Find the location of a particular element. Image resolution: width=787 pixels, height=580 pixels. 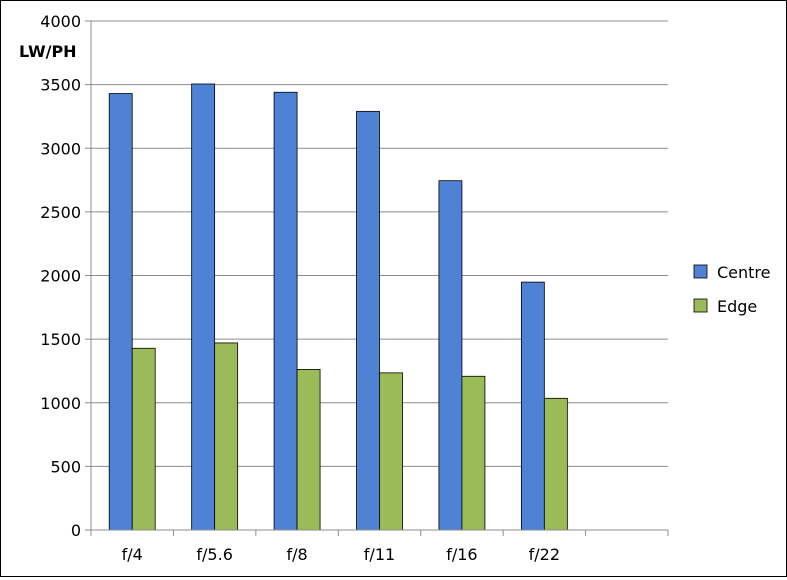

y-axis-label: LW/PH is located at coordinates (48, 51).